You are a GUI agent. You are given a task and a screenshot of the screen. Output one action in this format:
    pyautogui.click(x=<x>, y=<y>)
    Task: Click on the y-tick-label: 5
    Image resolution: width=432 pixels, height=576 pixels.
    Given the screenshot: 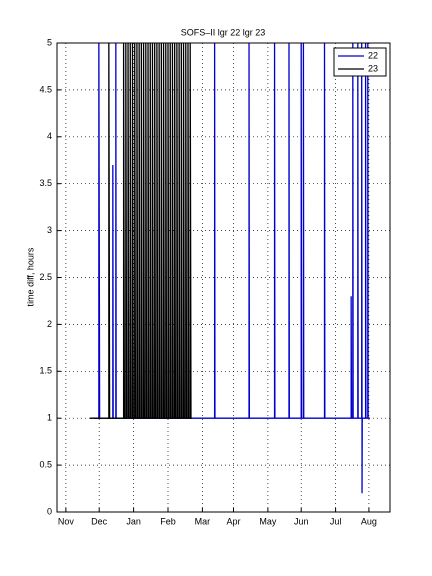 What is the action you would take?
    pyautogui.click(x=49, y=42)
    